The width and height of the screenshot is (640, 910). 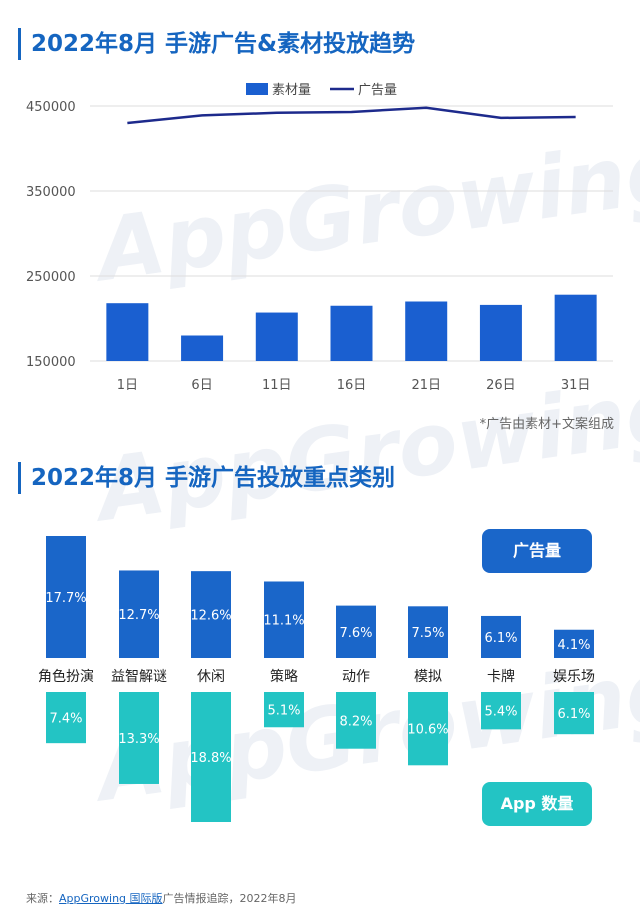 What do you see at coordinates (428, 677) in the screenshot?
I see `category-label: 模拟` at bounding box center [428, 677].